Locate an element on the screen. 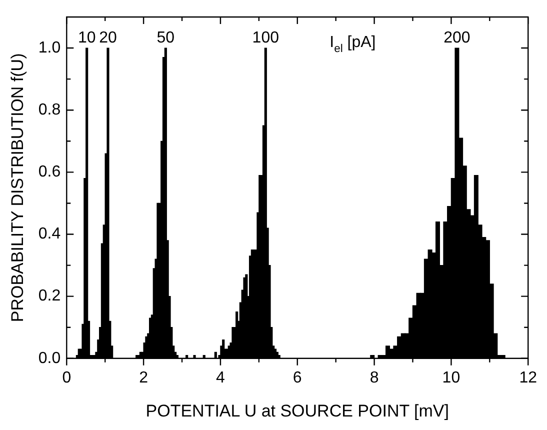 The width and height of the screenshot is (547, 430). x-axis-title: POTENTIAL U at SOURCE POINT [mV] is located at coordinates (297, 410).